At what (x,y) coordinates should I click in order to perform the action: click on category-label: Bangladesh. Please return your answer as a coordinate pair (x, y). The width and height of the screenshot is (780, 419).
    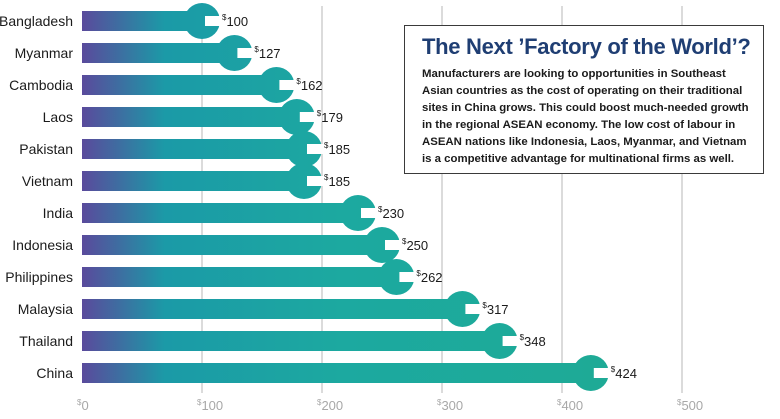
    Looking at the image, I should click on (36, 21).